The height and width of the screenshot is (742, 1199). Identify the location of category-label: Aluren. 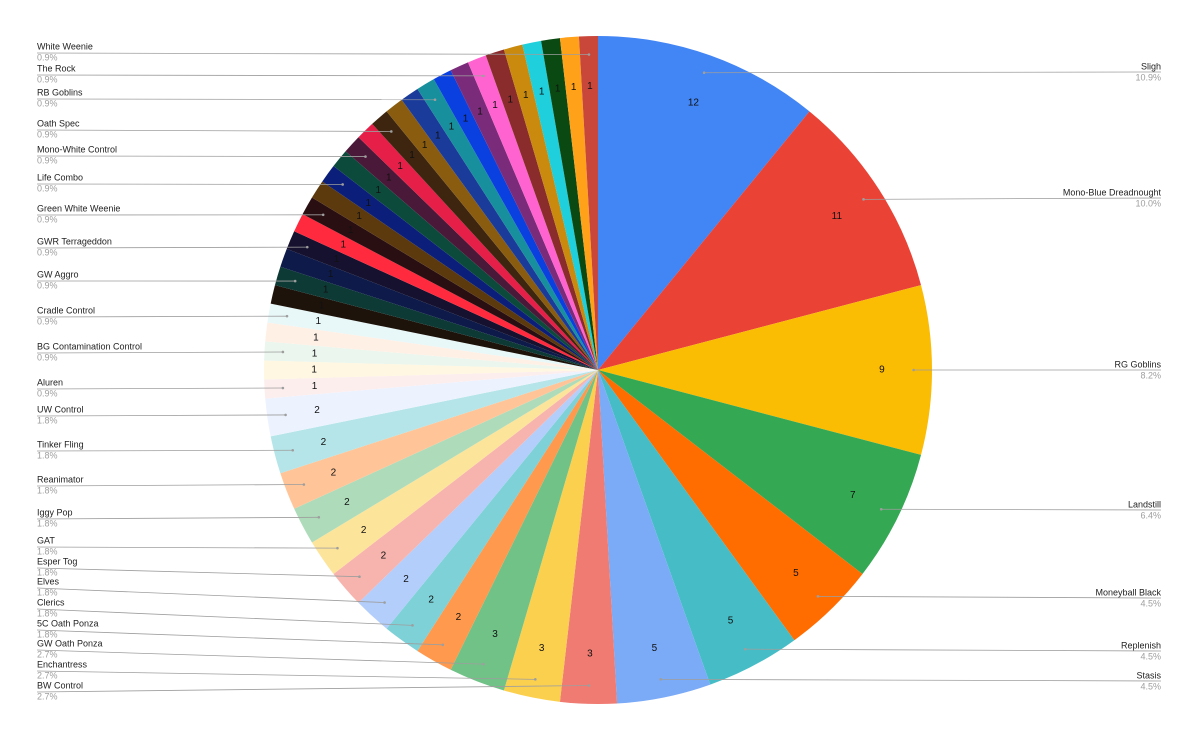
(50, 382).